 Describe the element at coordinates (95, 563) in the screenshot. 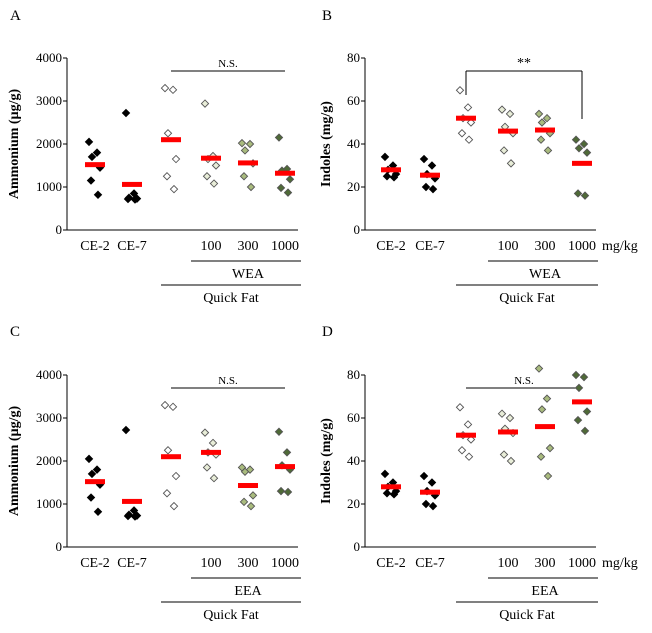

I see `x-tick-label: CE-2` at that location.